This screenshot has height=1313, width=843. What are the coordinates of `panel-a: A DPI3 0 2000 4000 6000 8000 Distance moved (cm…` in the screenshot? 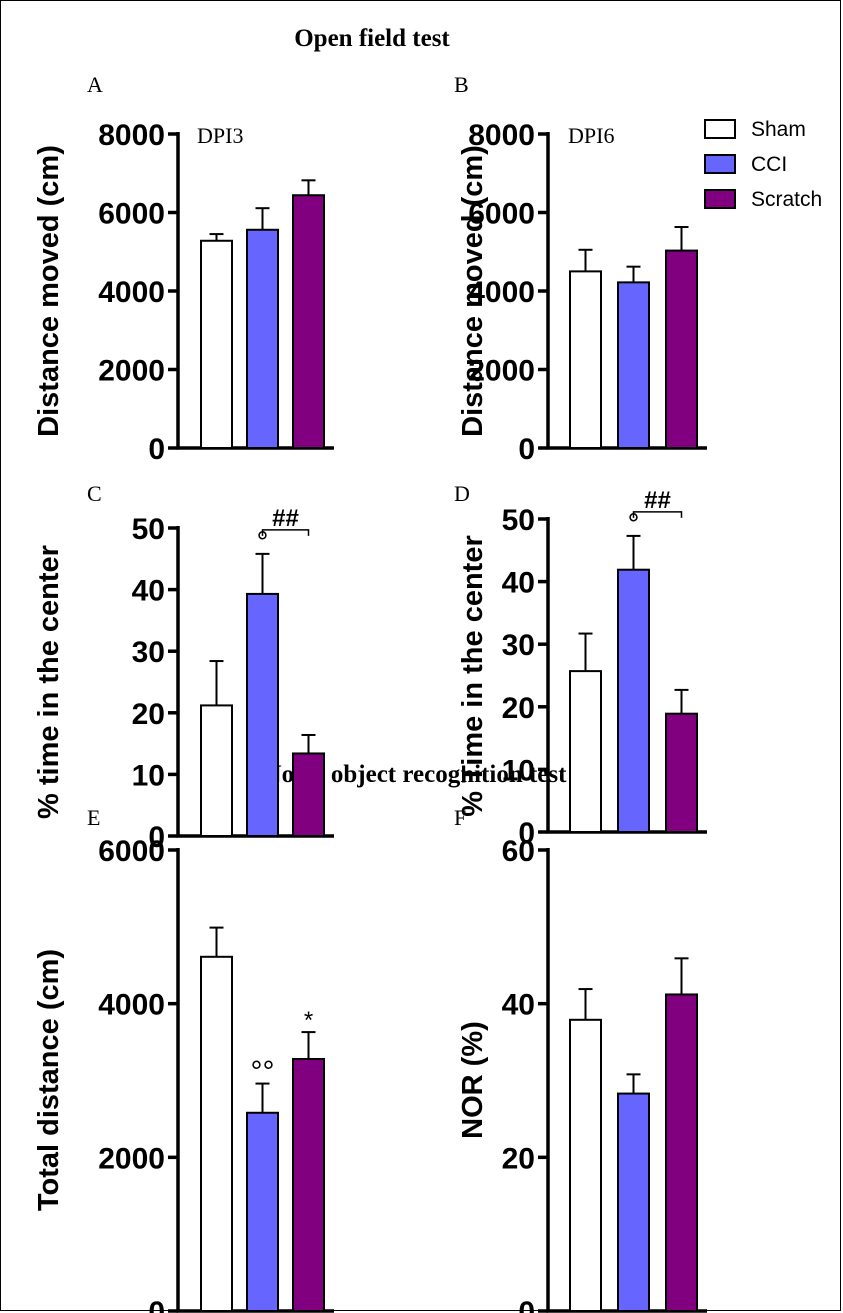 It's located at (183, 269).